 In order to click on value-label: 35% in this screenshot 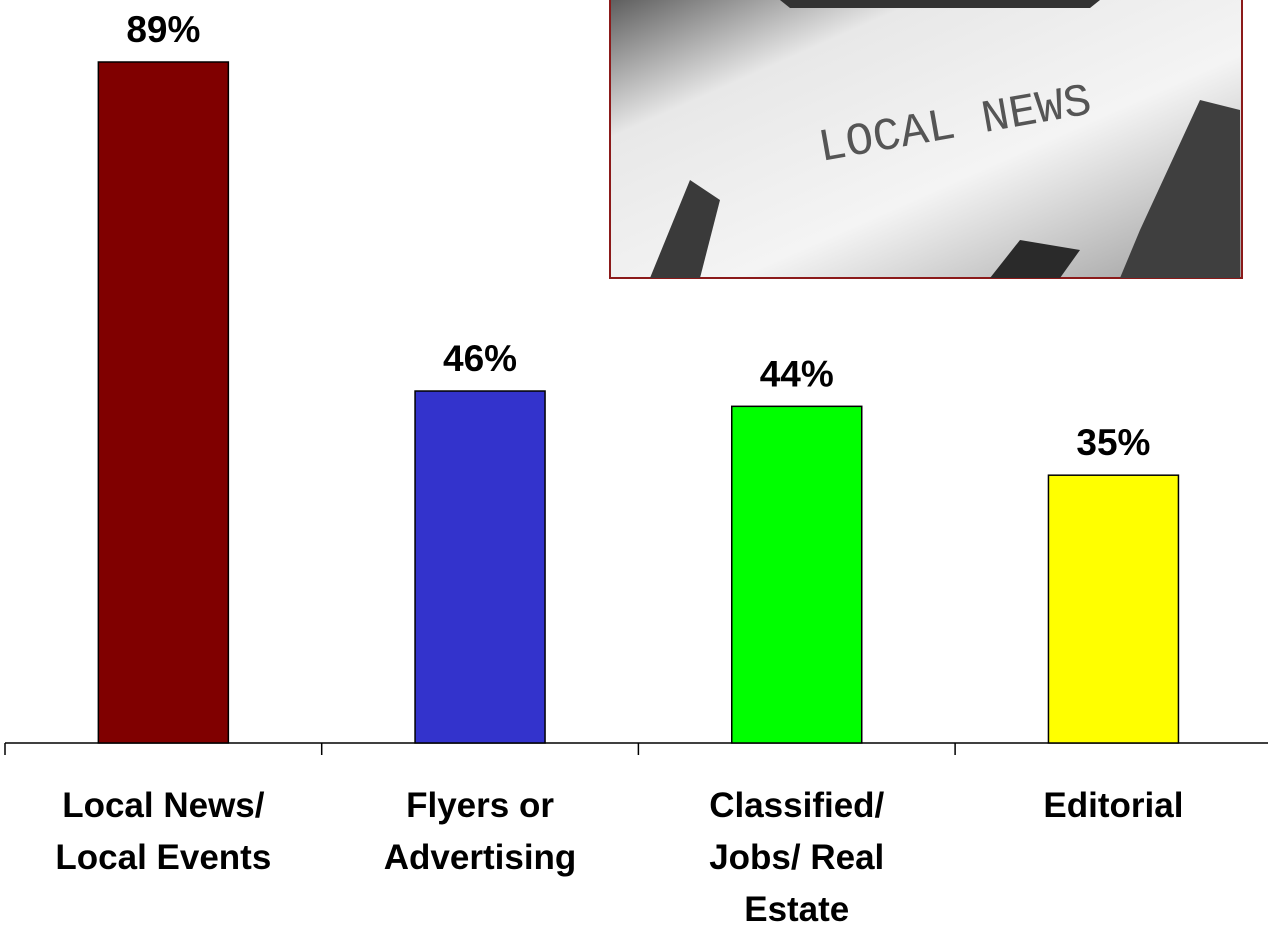, I will do `click(1113, 442)`.